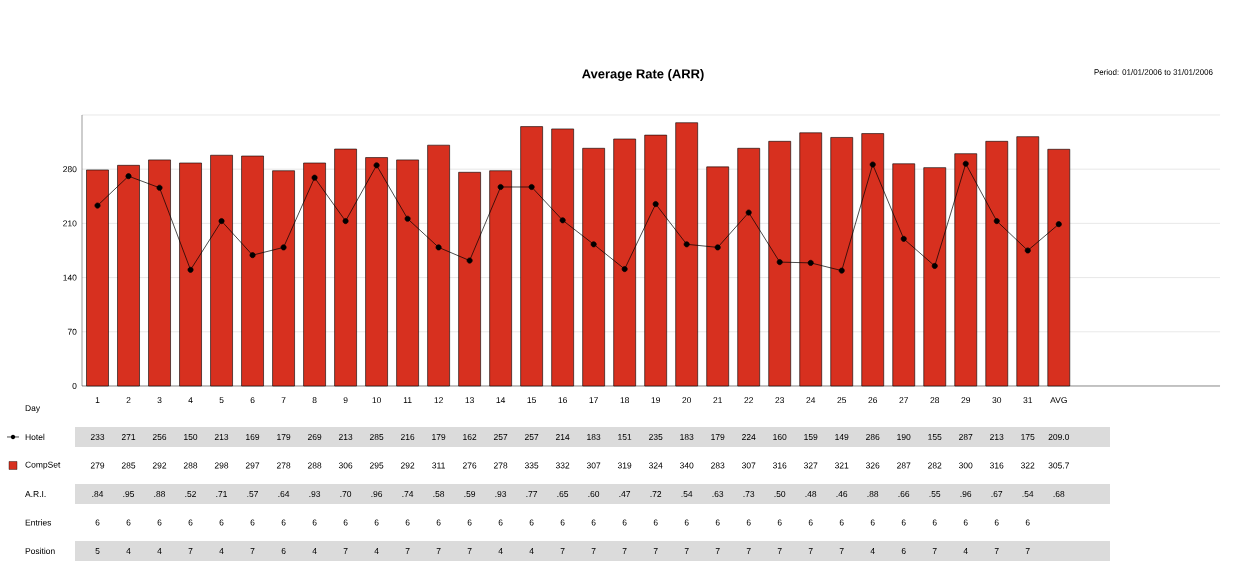 This screenshot has width=1259, height=578. What do you see at coordinates (966, 493) in the screenshot?
I see `text: .96` at bounding box center [966, 493].